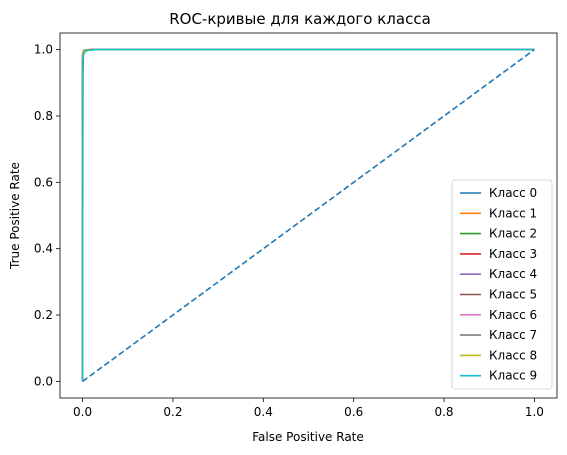  I want to click on legend-box, so click(502, 284).